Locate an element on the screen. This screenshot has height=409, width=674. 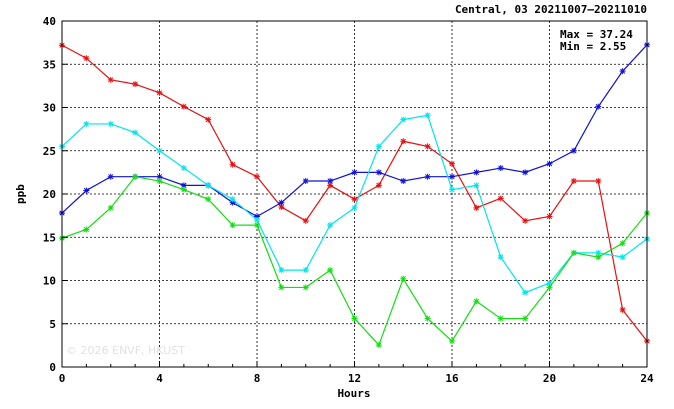
min-value-label: Min = 2.55 is located at coordinates (593, 46).